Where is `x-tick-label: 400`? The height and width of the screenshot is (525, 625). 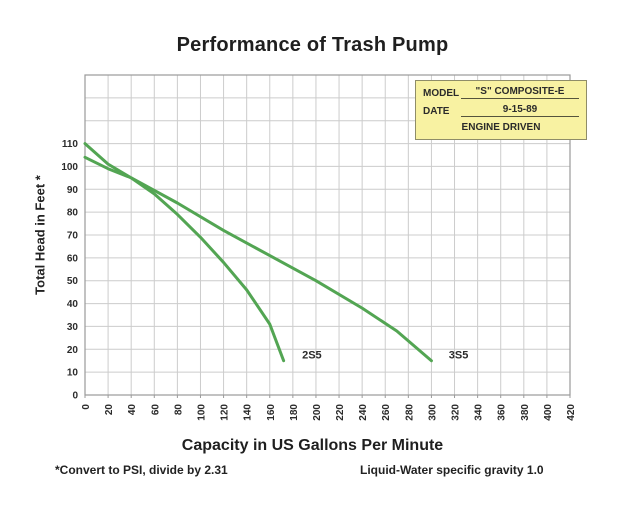 x-tick-label: 400 is located at coordinates (548, 412).